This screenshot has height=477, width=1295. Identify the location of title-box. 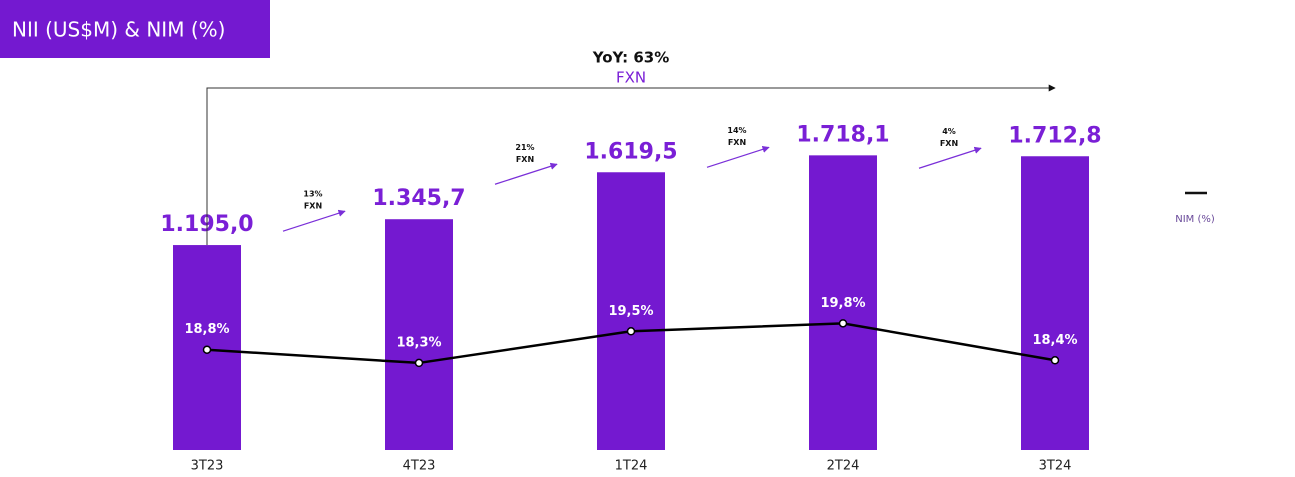
(135, 29).